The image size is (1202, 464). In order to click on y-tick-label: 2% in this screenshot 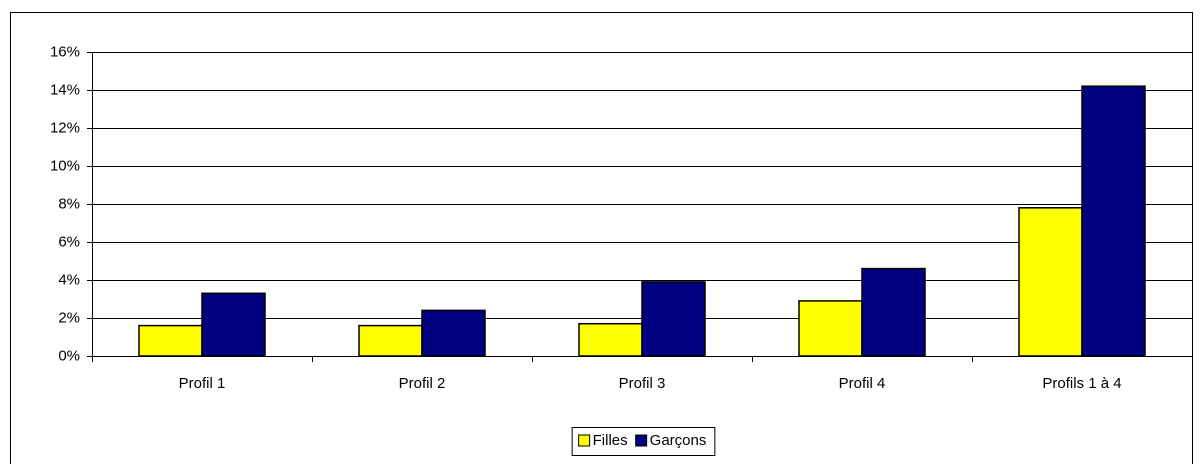, I will do `click(69, 317)`.